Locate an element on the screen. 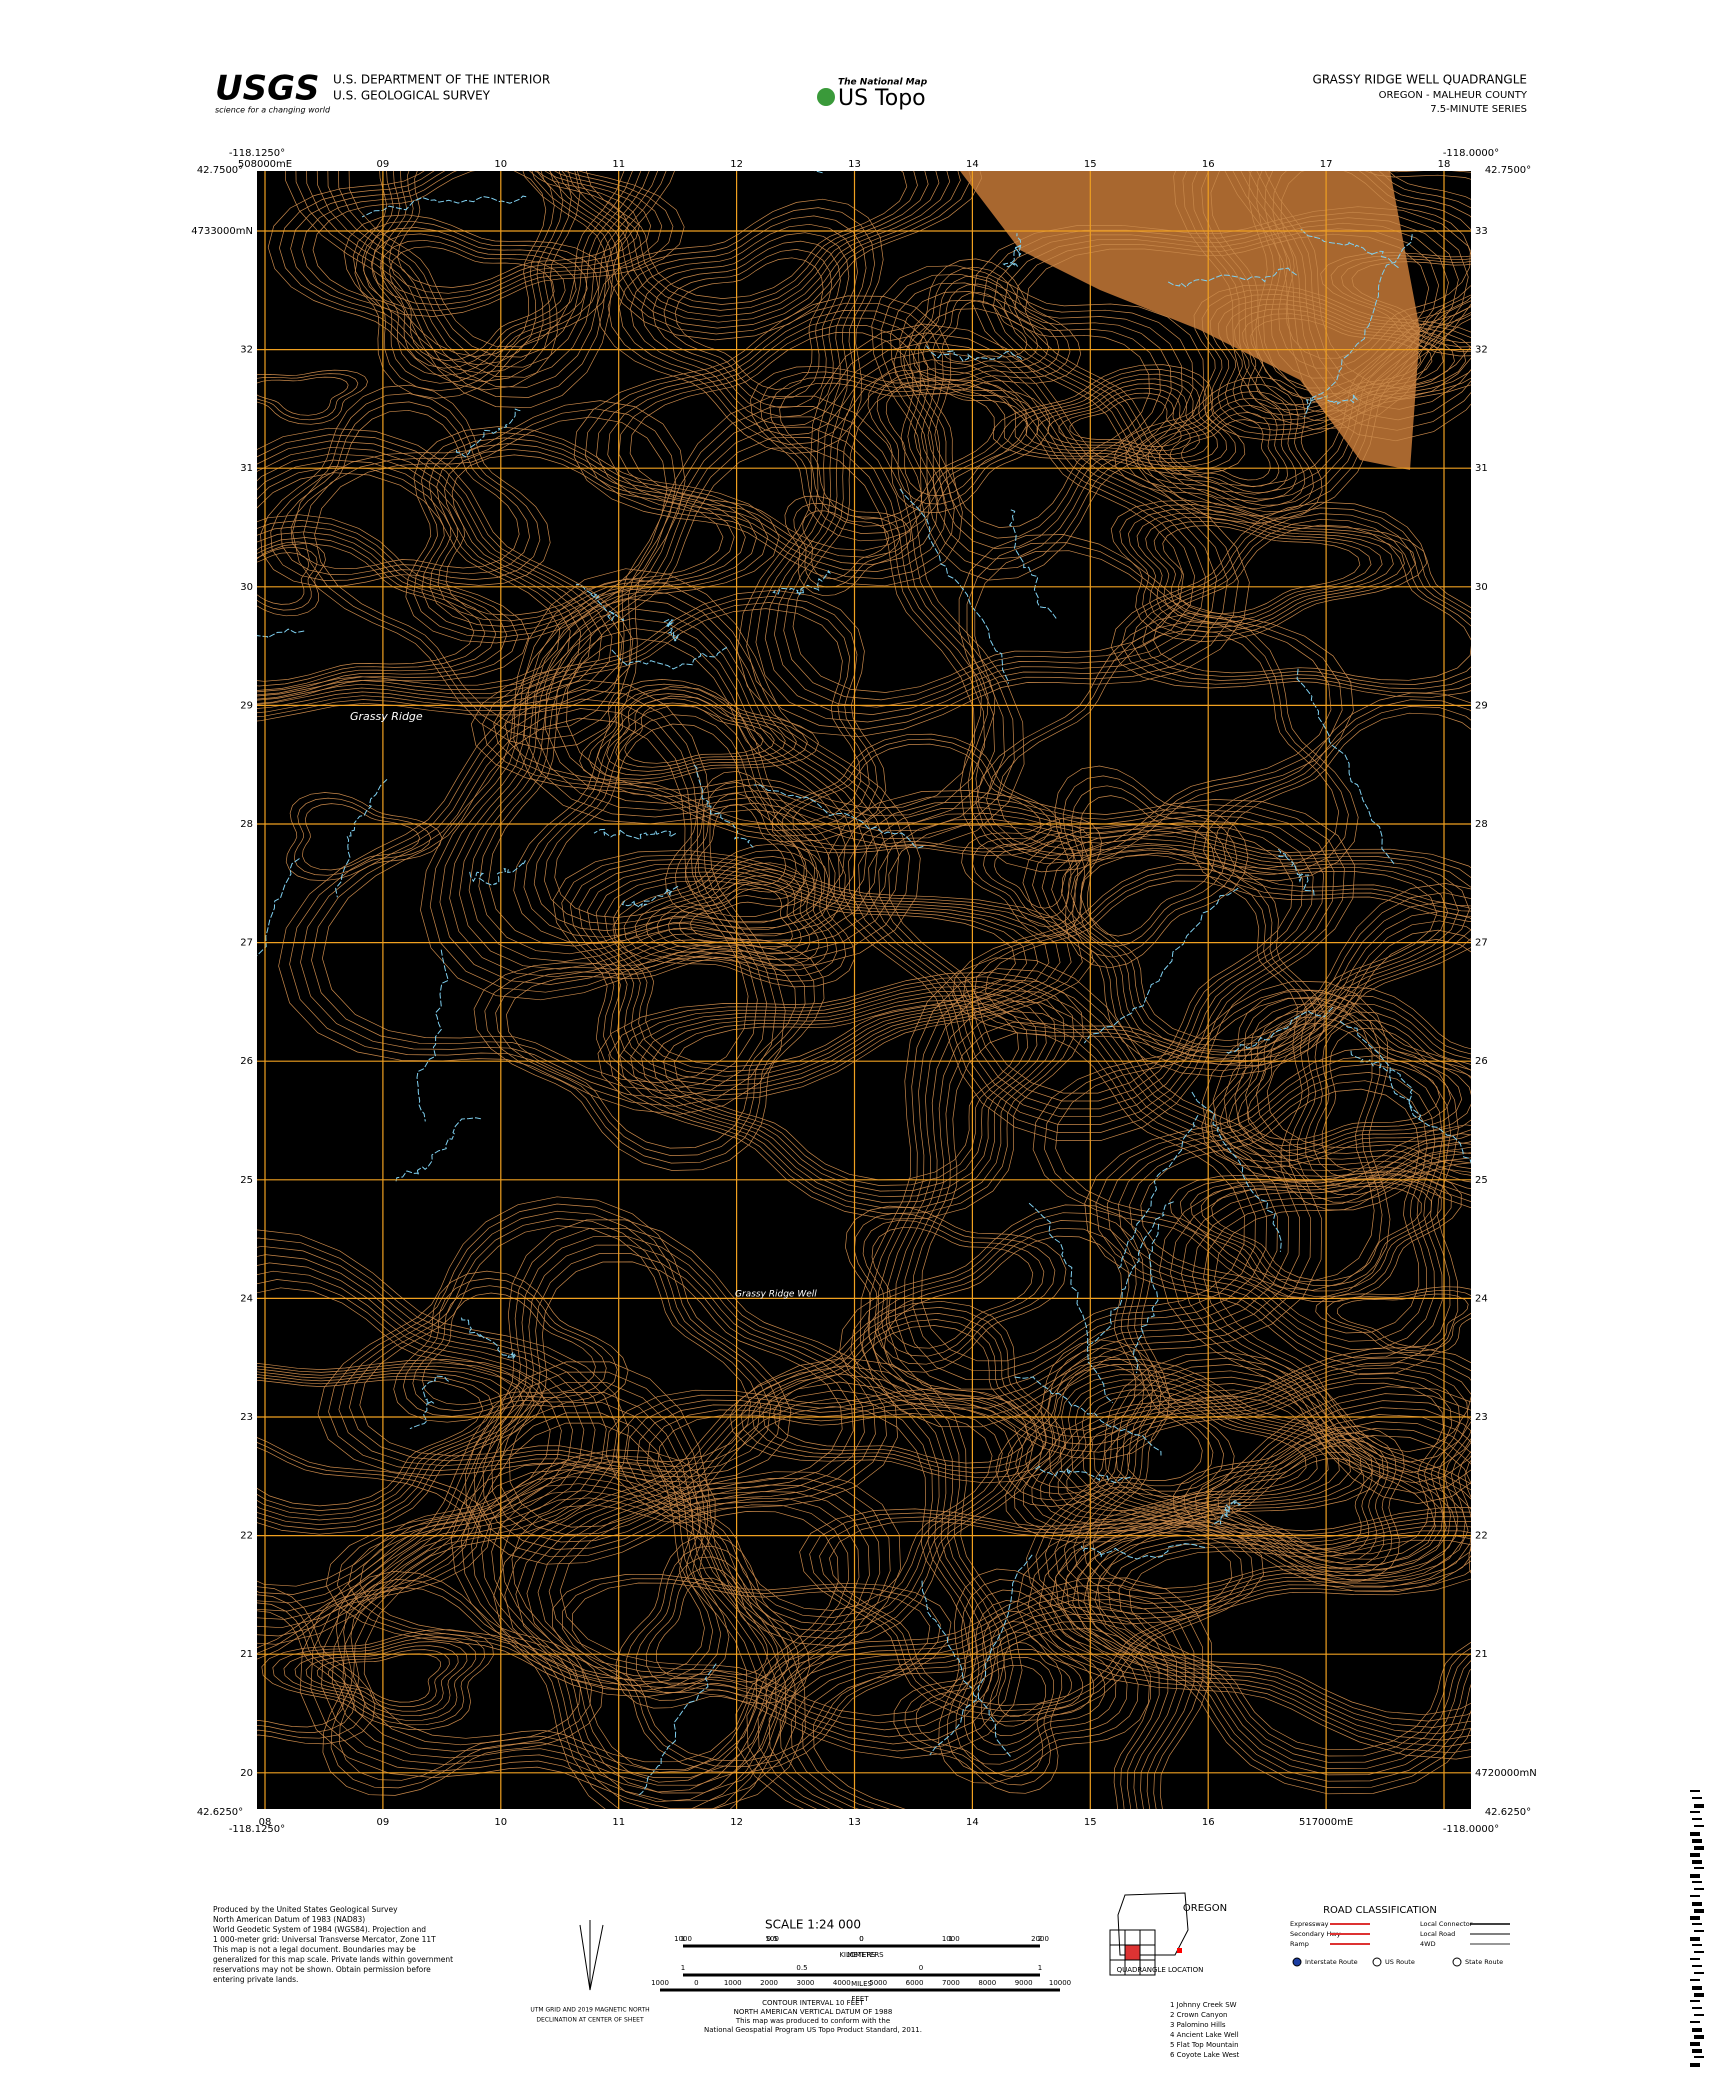  scale-label: 8000 is located at coordinates (987, 1983).